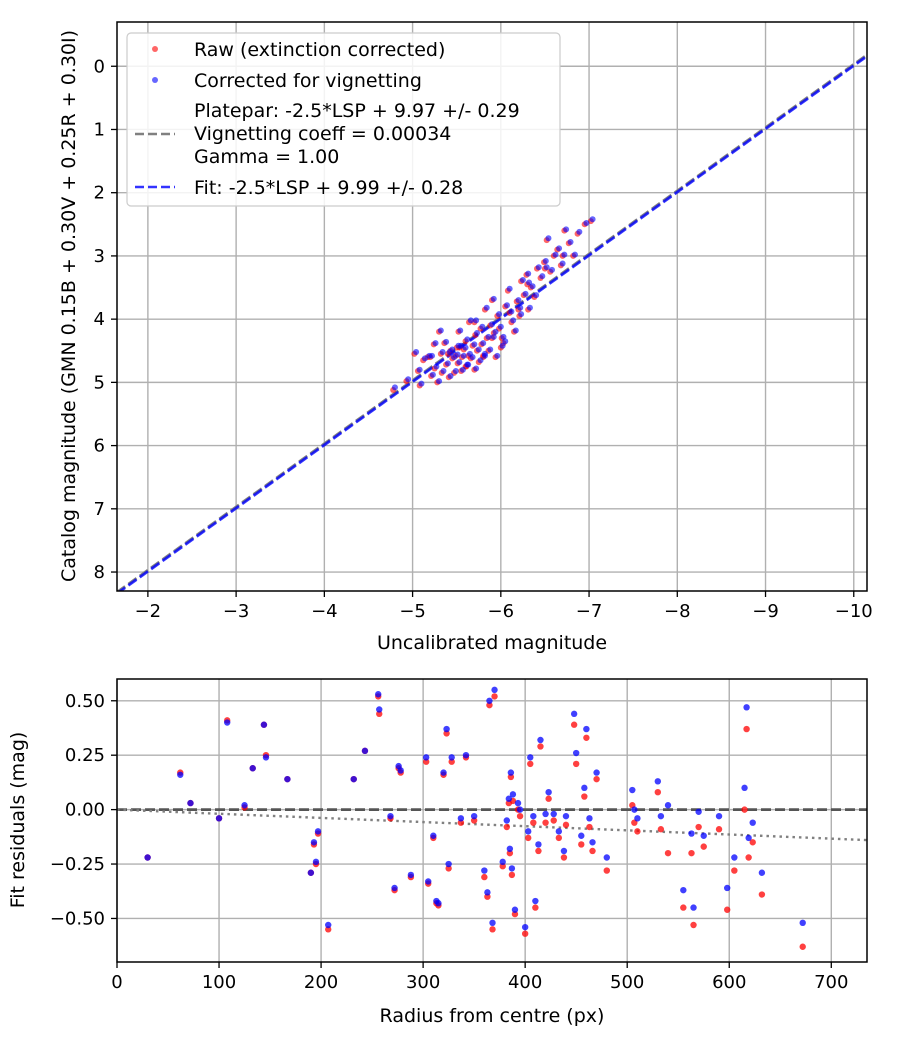 The image size is (900, 1050). I want to click on legend-marker-raw, so click(155, 49).